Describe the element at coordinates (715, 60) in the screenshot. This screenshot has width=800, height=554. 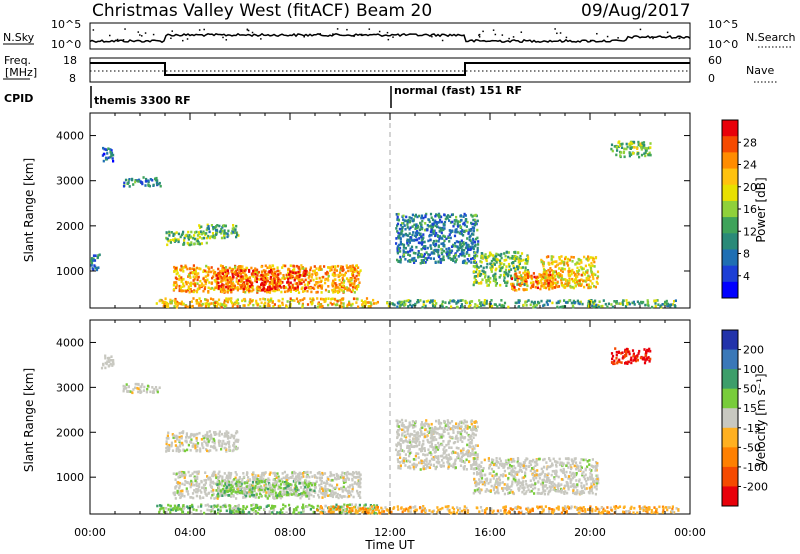
I see `nave-tick-top: 60` at that location.